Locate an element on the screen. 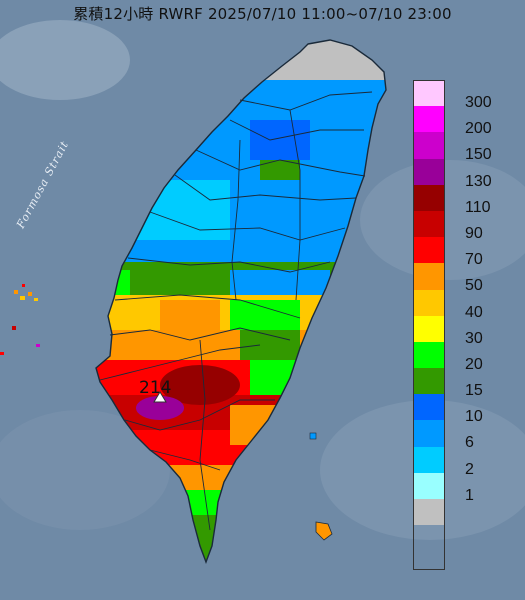 Image resolution: width=525 pixels, height=600 pixels. legend-label: 90 is located at coordinates (474, 233).